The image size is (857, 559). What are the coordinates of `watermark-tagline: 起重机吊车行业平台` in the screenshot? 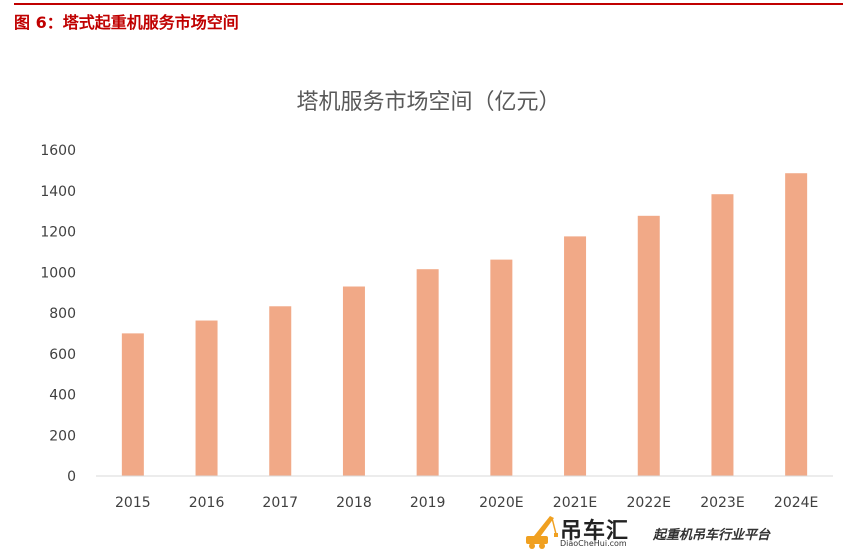 It's located at (712, 535).